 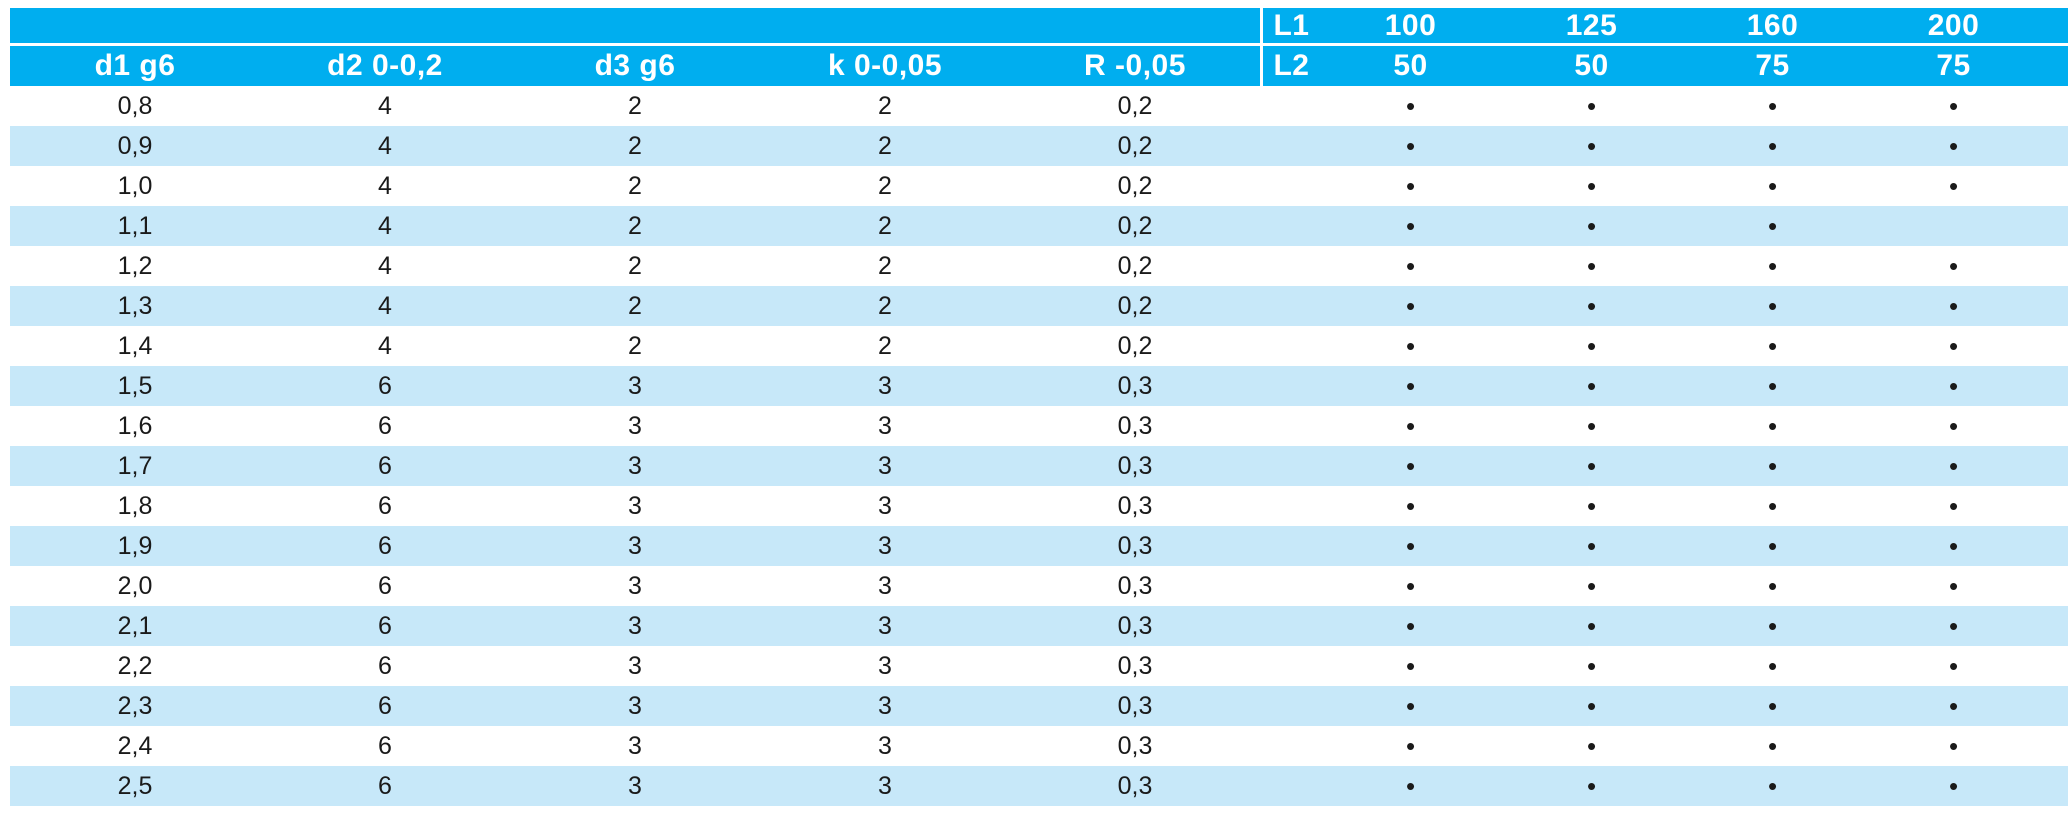 I want to click on table-row: 1,8 6 3 3 0,3 • • • •, so click(x=1039, y=506).